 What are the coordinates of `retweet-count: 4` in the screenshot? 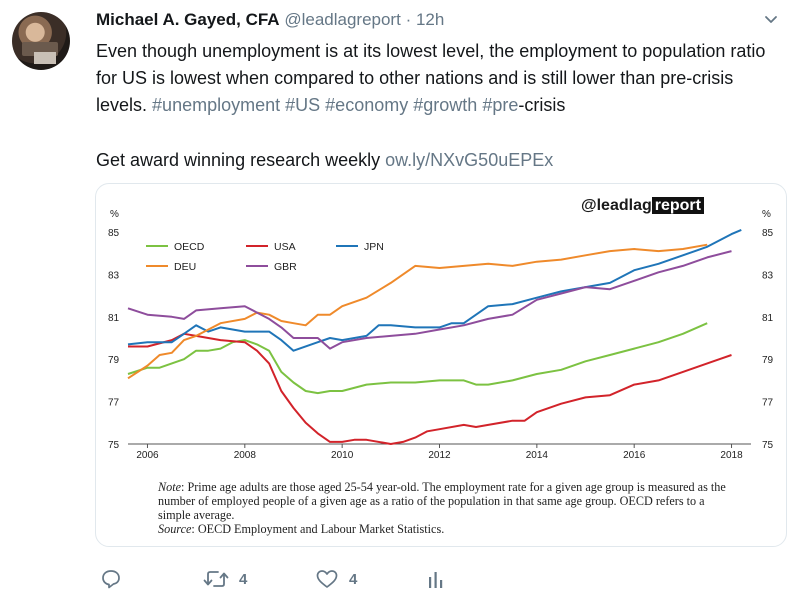 It's located at (243, 579).